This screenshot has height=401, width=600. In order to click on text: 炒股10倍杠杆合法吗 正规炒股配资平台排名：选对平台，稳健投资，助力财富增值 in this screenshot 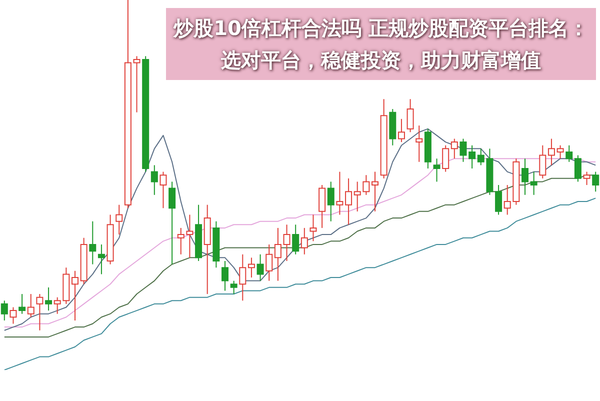, I will do `click(381, 44)`.